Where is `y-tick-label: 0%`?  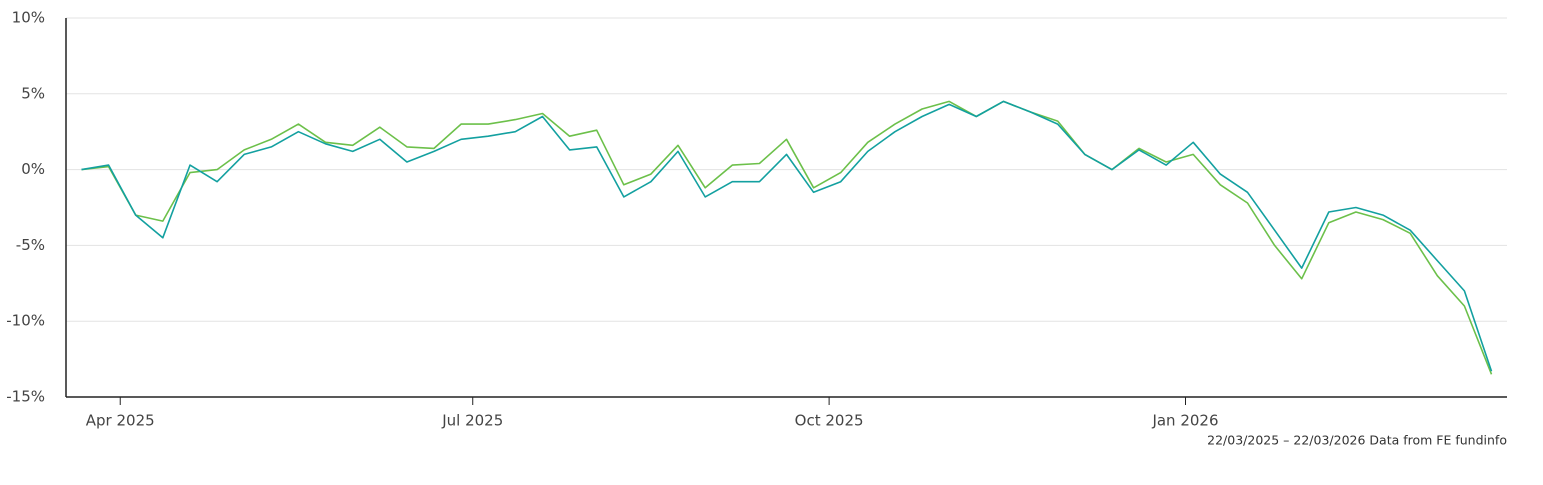 y-tick-label: 0% is located at coordinates (33, 169).